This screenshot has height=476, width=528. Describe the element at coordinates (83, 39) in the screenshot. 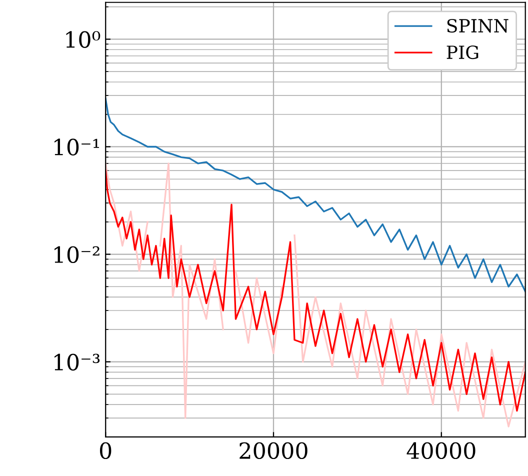

I see `y-tick-label: 10⁰` at that location.